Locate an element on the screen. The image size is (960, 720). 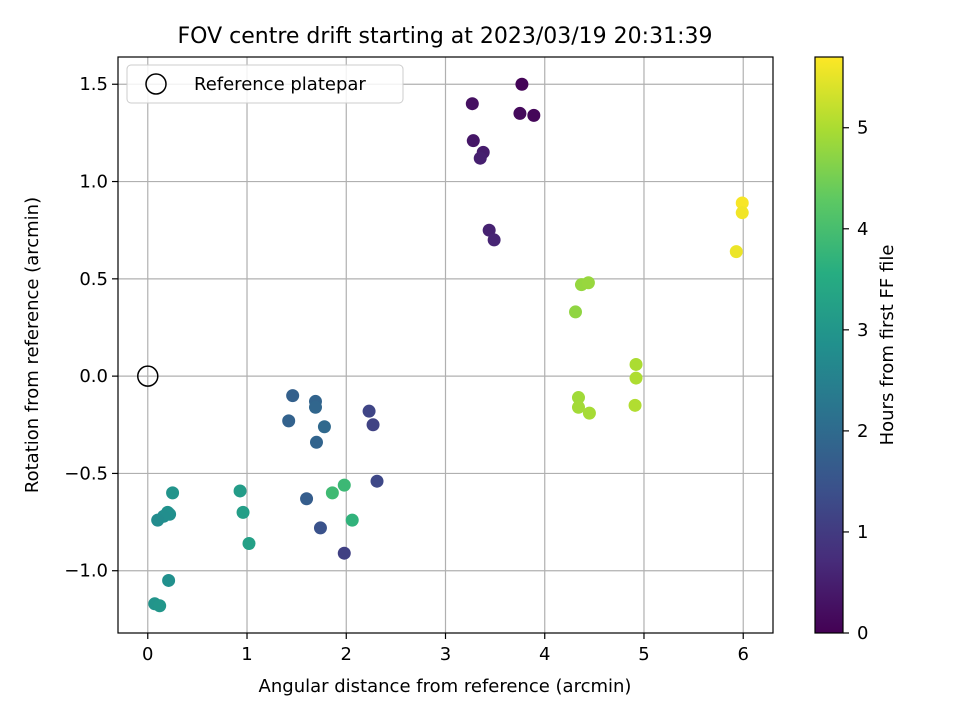
reference-marker is located at coordinates (148, 376).